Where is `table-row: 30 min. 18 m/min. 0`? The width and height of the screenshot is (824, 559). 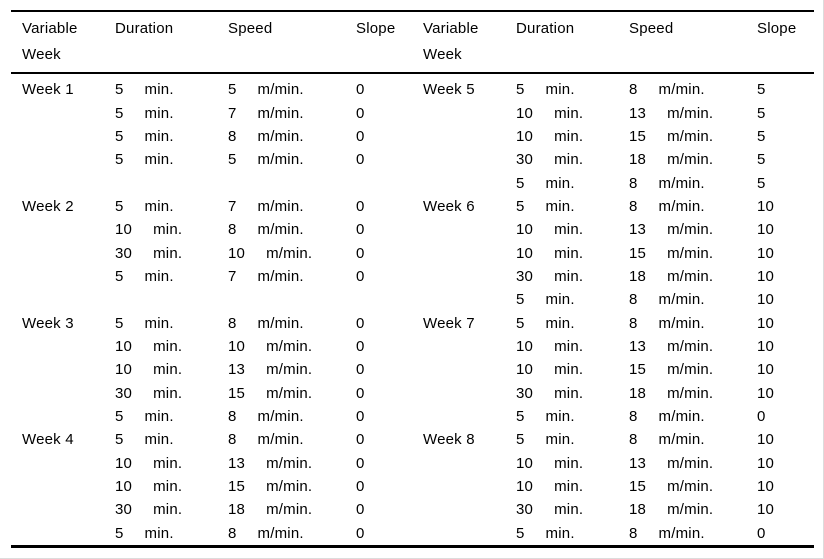 table-row: 30 min. 18 m/min. 0 is located at coordinates (219, 509).